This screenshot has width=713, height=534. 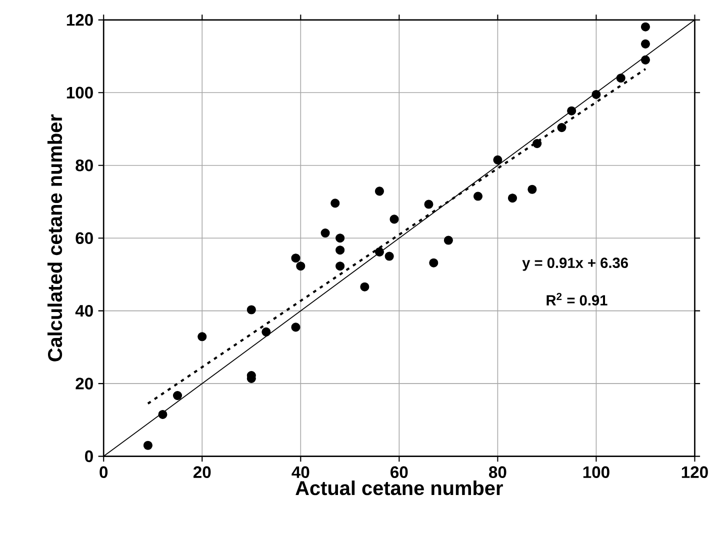 I want to click on x-tick-label: 60, so click(x=399, y=472).